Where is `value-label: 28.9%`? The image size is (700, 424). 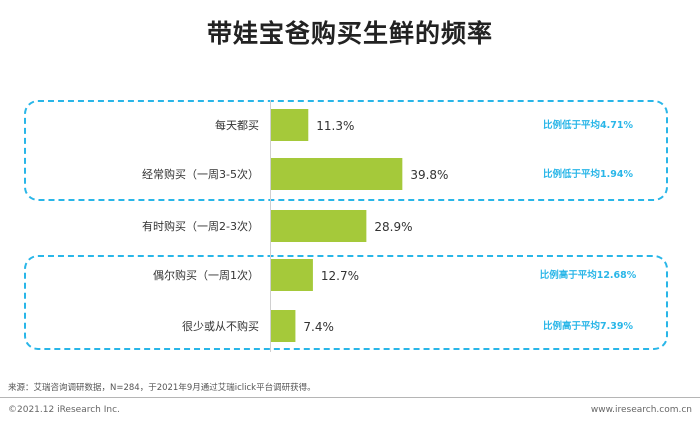 value-label: 28.9% is located at coordinates (393, 227).